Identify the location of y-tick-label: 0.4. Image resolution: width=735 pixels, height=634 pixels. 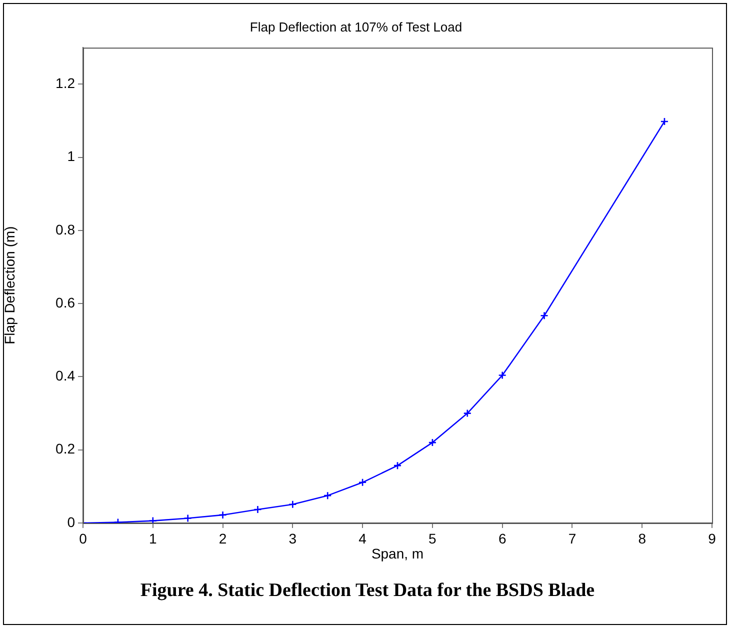
(66, 376).